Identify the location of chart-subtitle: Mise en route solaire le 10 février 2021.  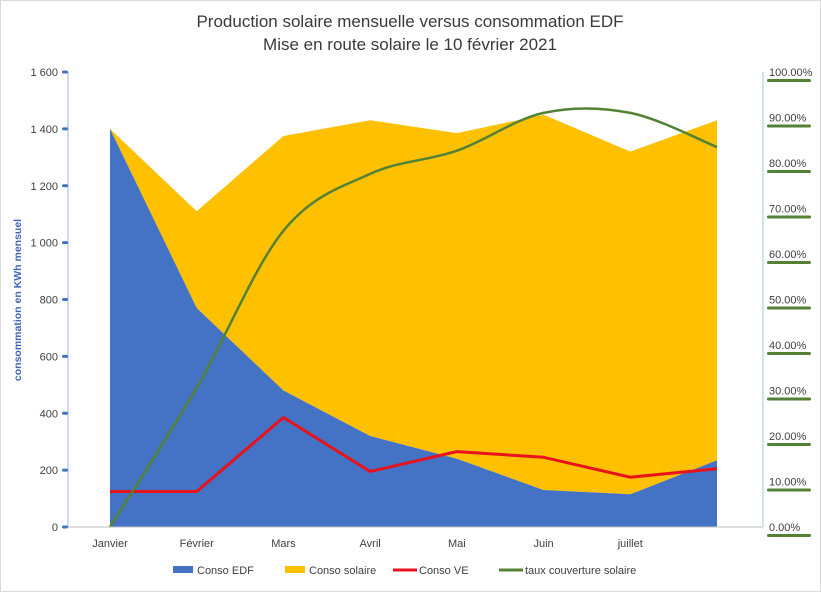
(410, 44).